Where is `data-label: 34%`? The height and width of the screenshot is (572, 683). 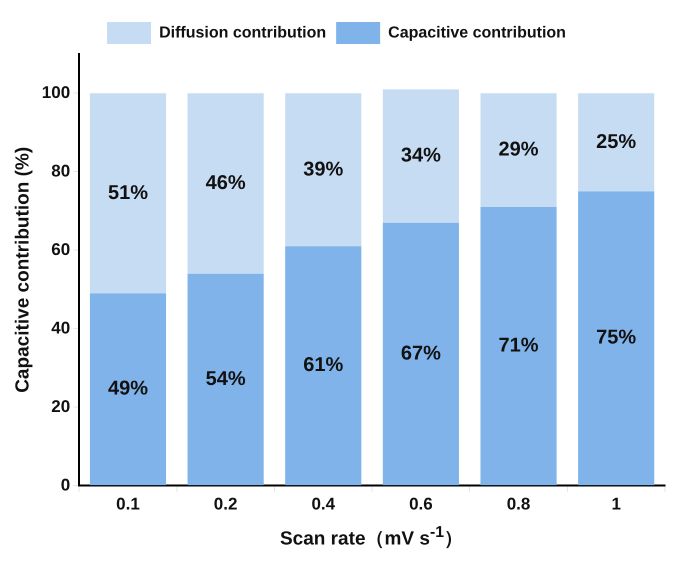 data-label: 34% is located at coordinates (421, 155).